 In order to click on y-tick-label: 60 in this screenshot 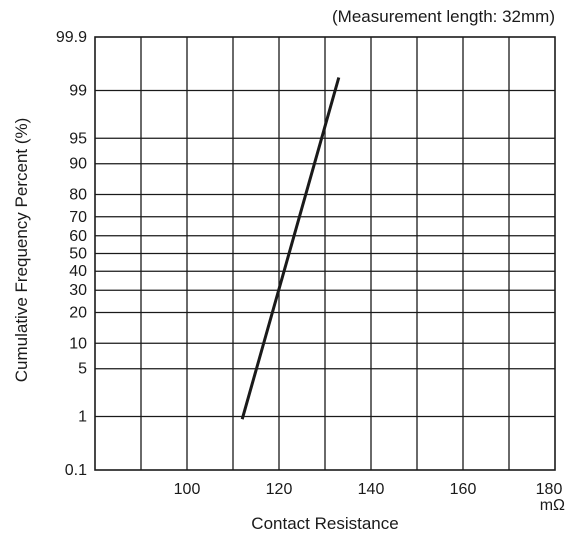, I will do `click(78, 236)`.